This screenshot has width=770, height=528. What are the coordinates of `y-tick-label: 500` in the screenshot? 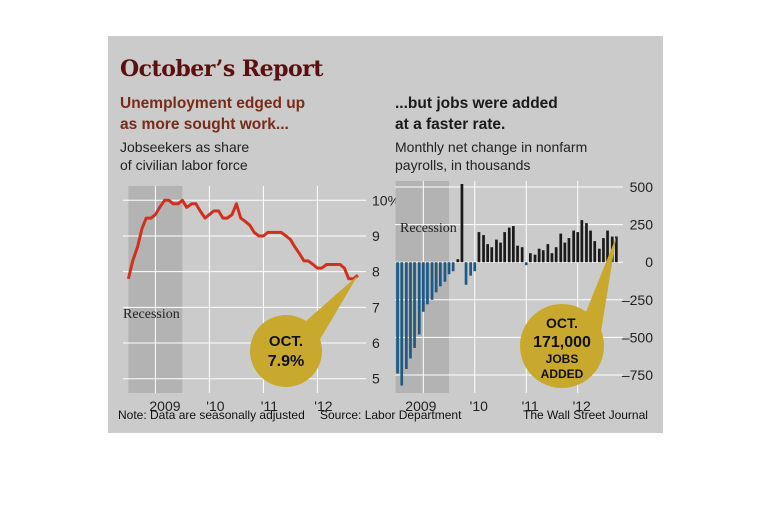 It's located at (642, 187).